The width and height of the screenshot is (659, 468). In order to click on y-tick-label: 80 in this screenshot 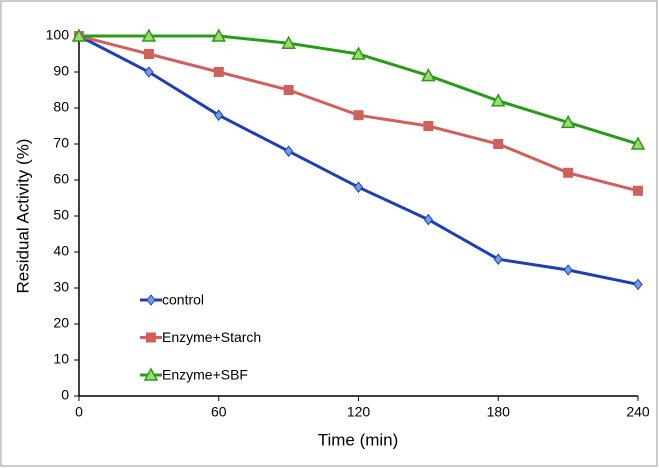, I will do `click(61, 107)`.